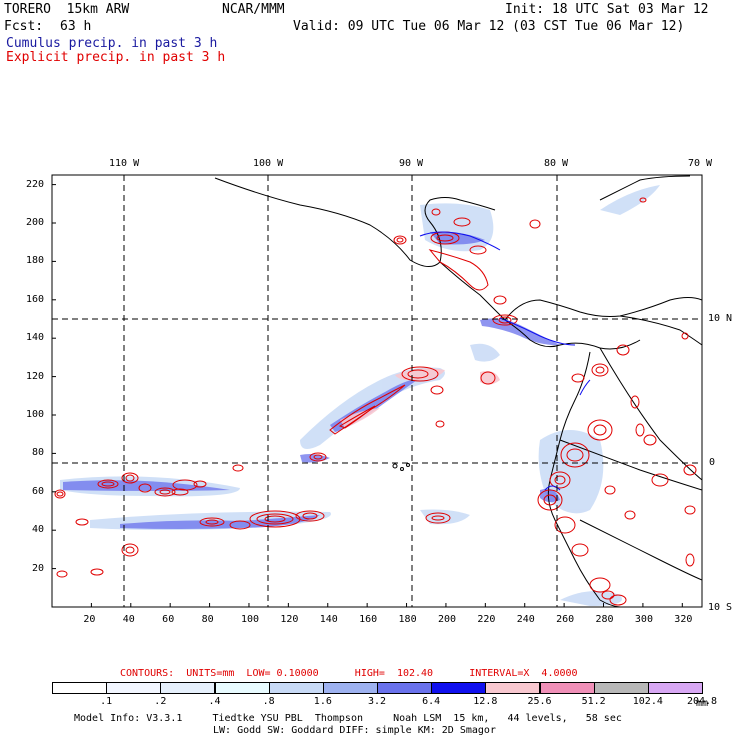 Image resolution: width=740 pixels, height=740 pixels. I want to click on x-tick-label: 80, so click(207, 619).